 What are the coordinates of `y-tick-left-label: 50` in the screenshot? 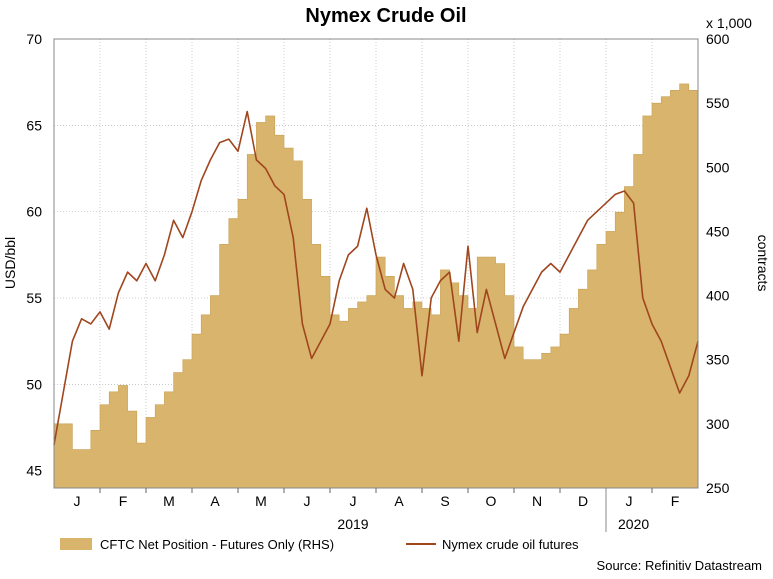 It's located at (34, 384).